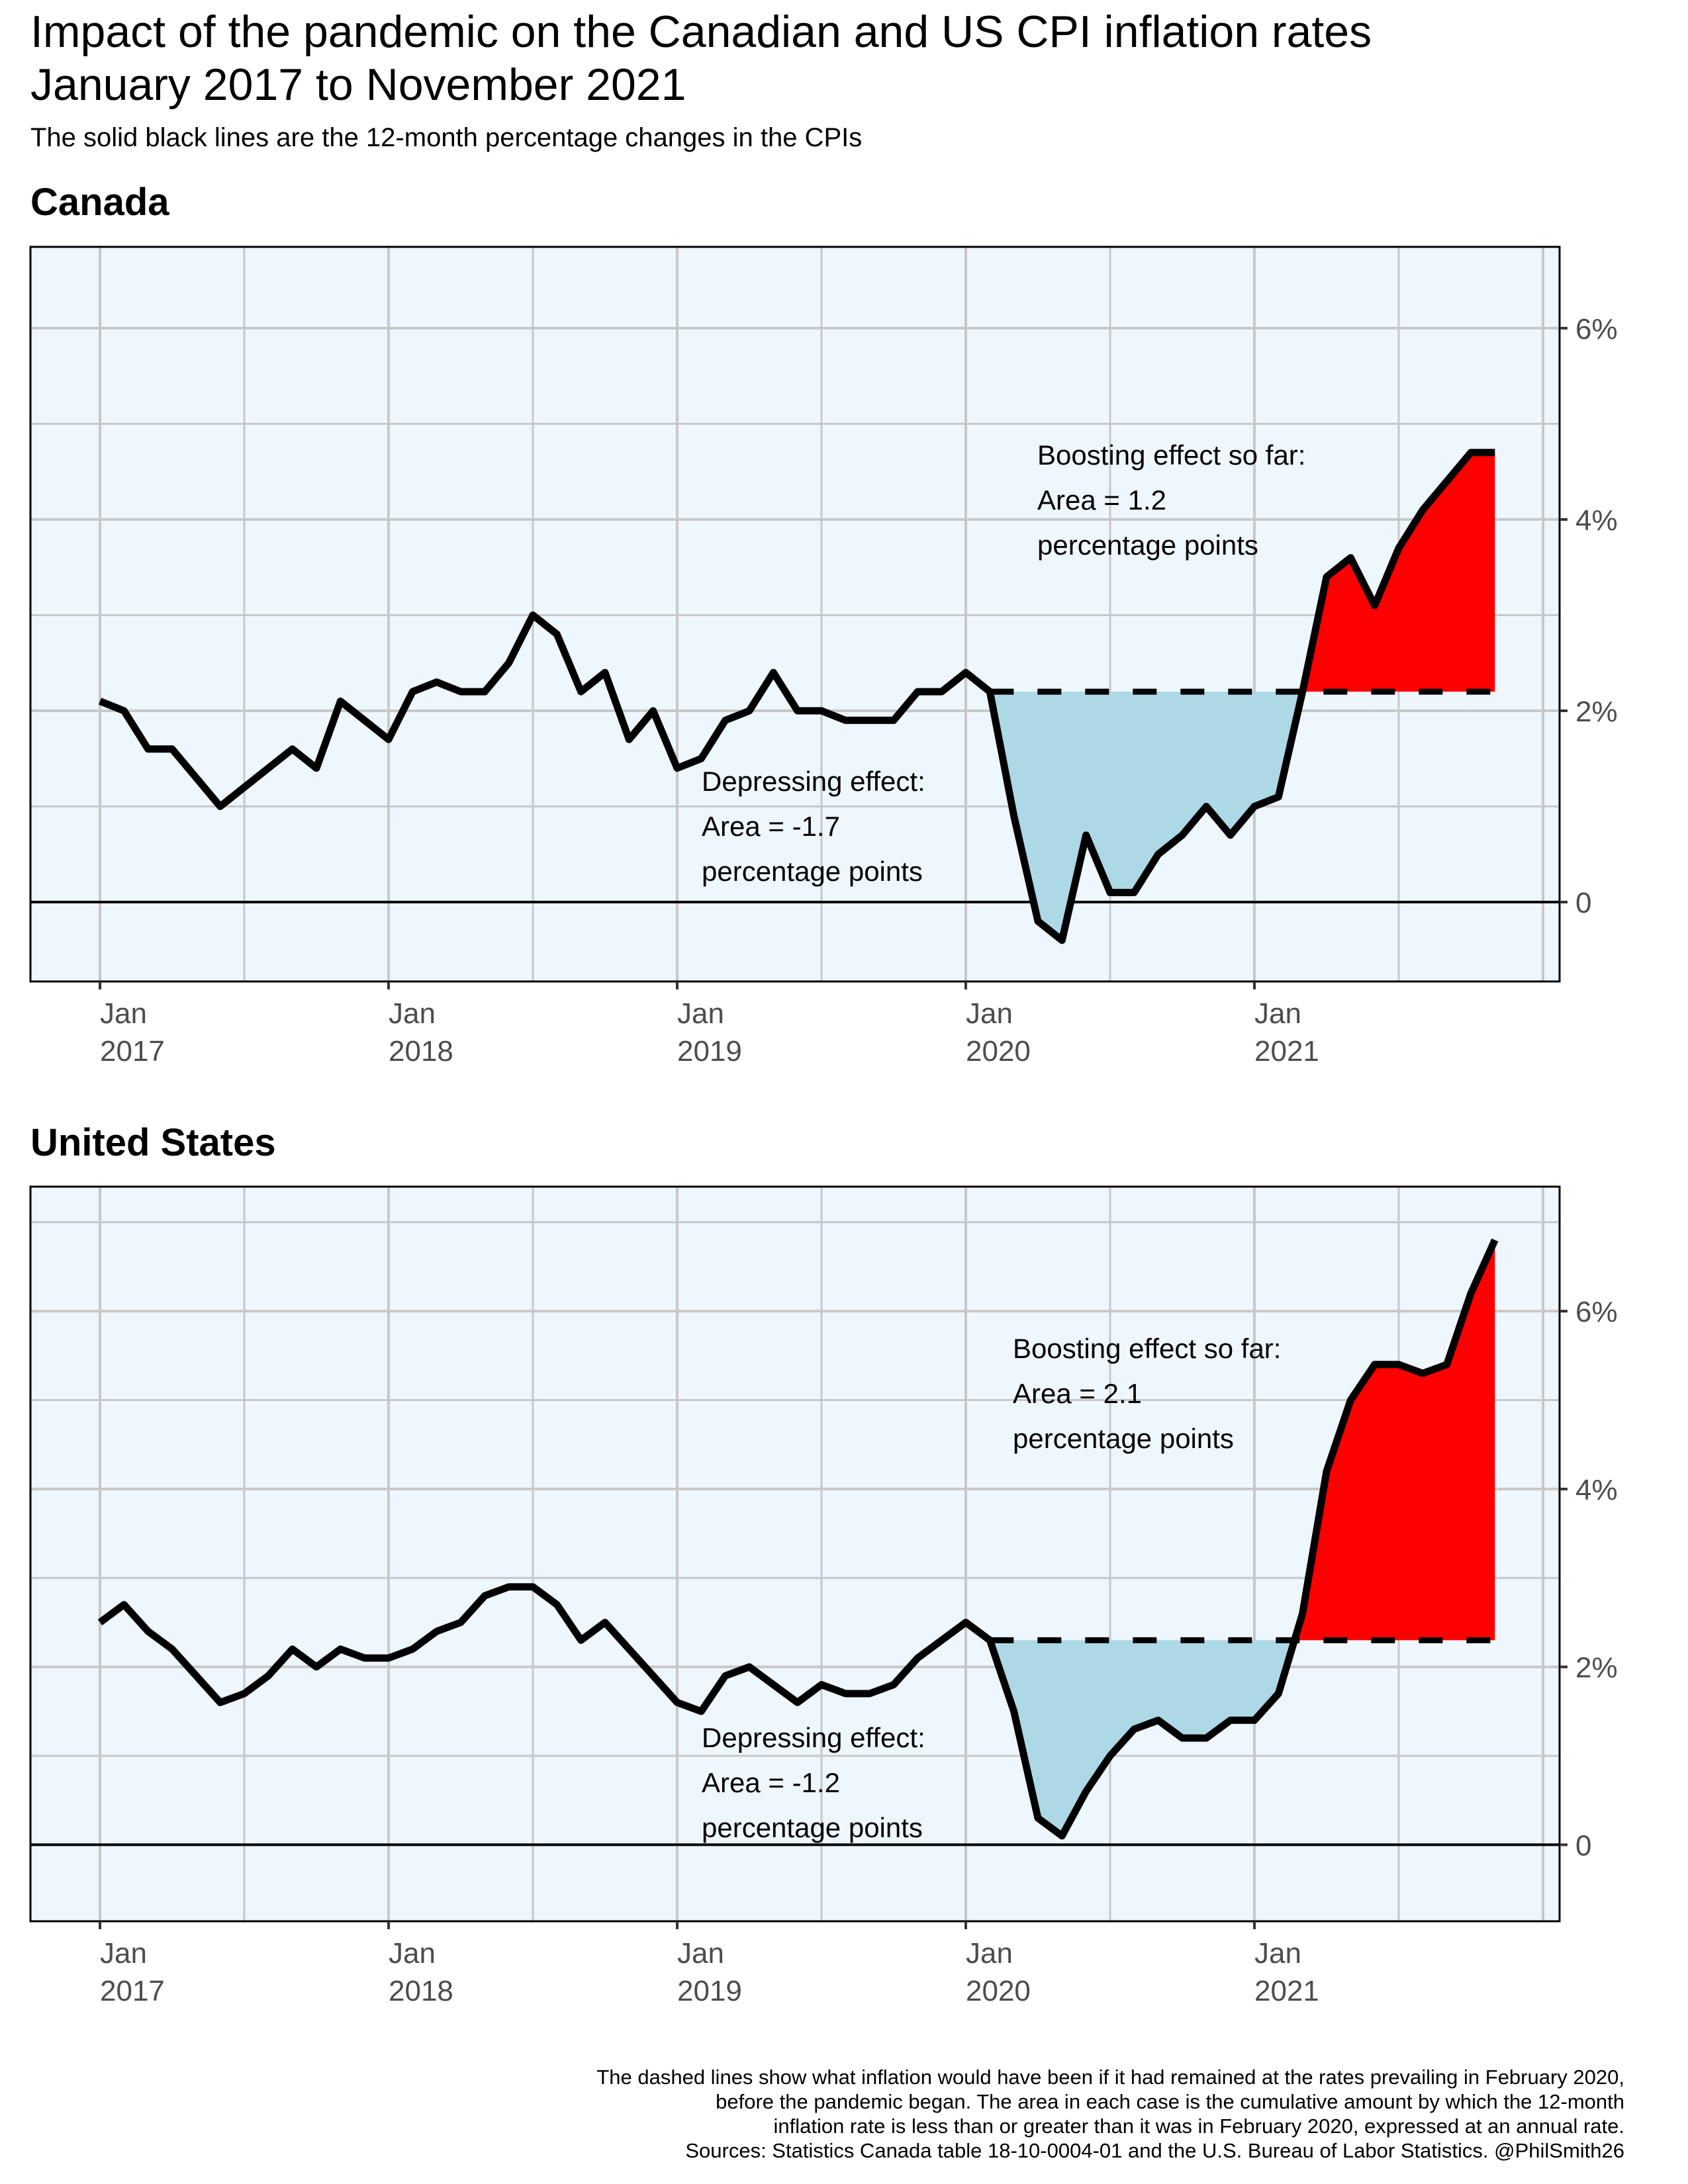 The height and width of the screenshot is (2184, 1688). Describe the element at coordinates (771, 826) in the screenshot. I see `annotation-depressing: Area = -1.7` at that location.